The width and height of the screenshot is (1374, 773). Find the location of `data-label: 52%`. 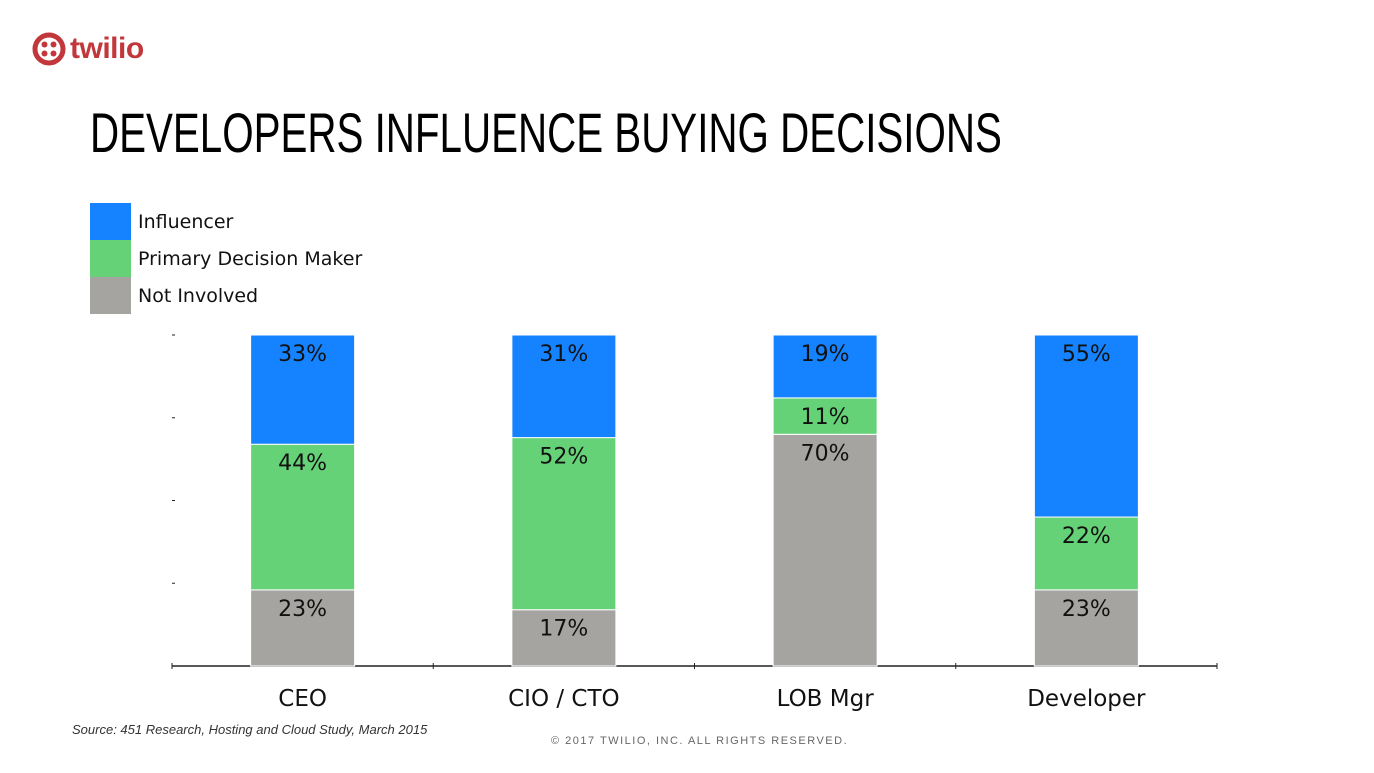

data-label: 52% is located at coordinates (563, 457).